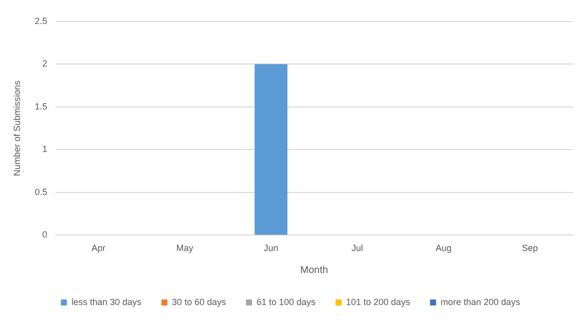  Describe the element at coordinates (45, 149) in the screenshot. I see `y-tick-label: 1` at that location.